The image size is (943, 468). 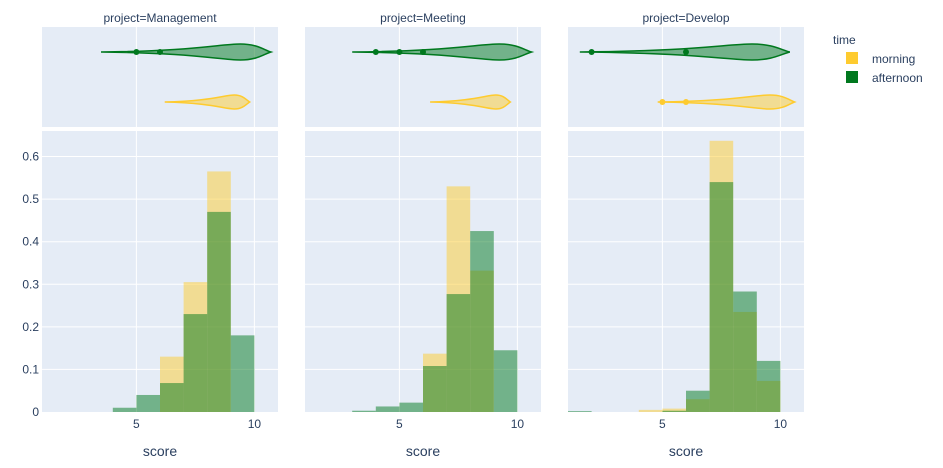 What do you see at coordinates (844, 40) in the screenshot?
I see `legend-title: time` at bounding box center [844, 40].